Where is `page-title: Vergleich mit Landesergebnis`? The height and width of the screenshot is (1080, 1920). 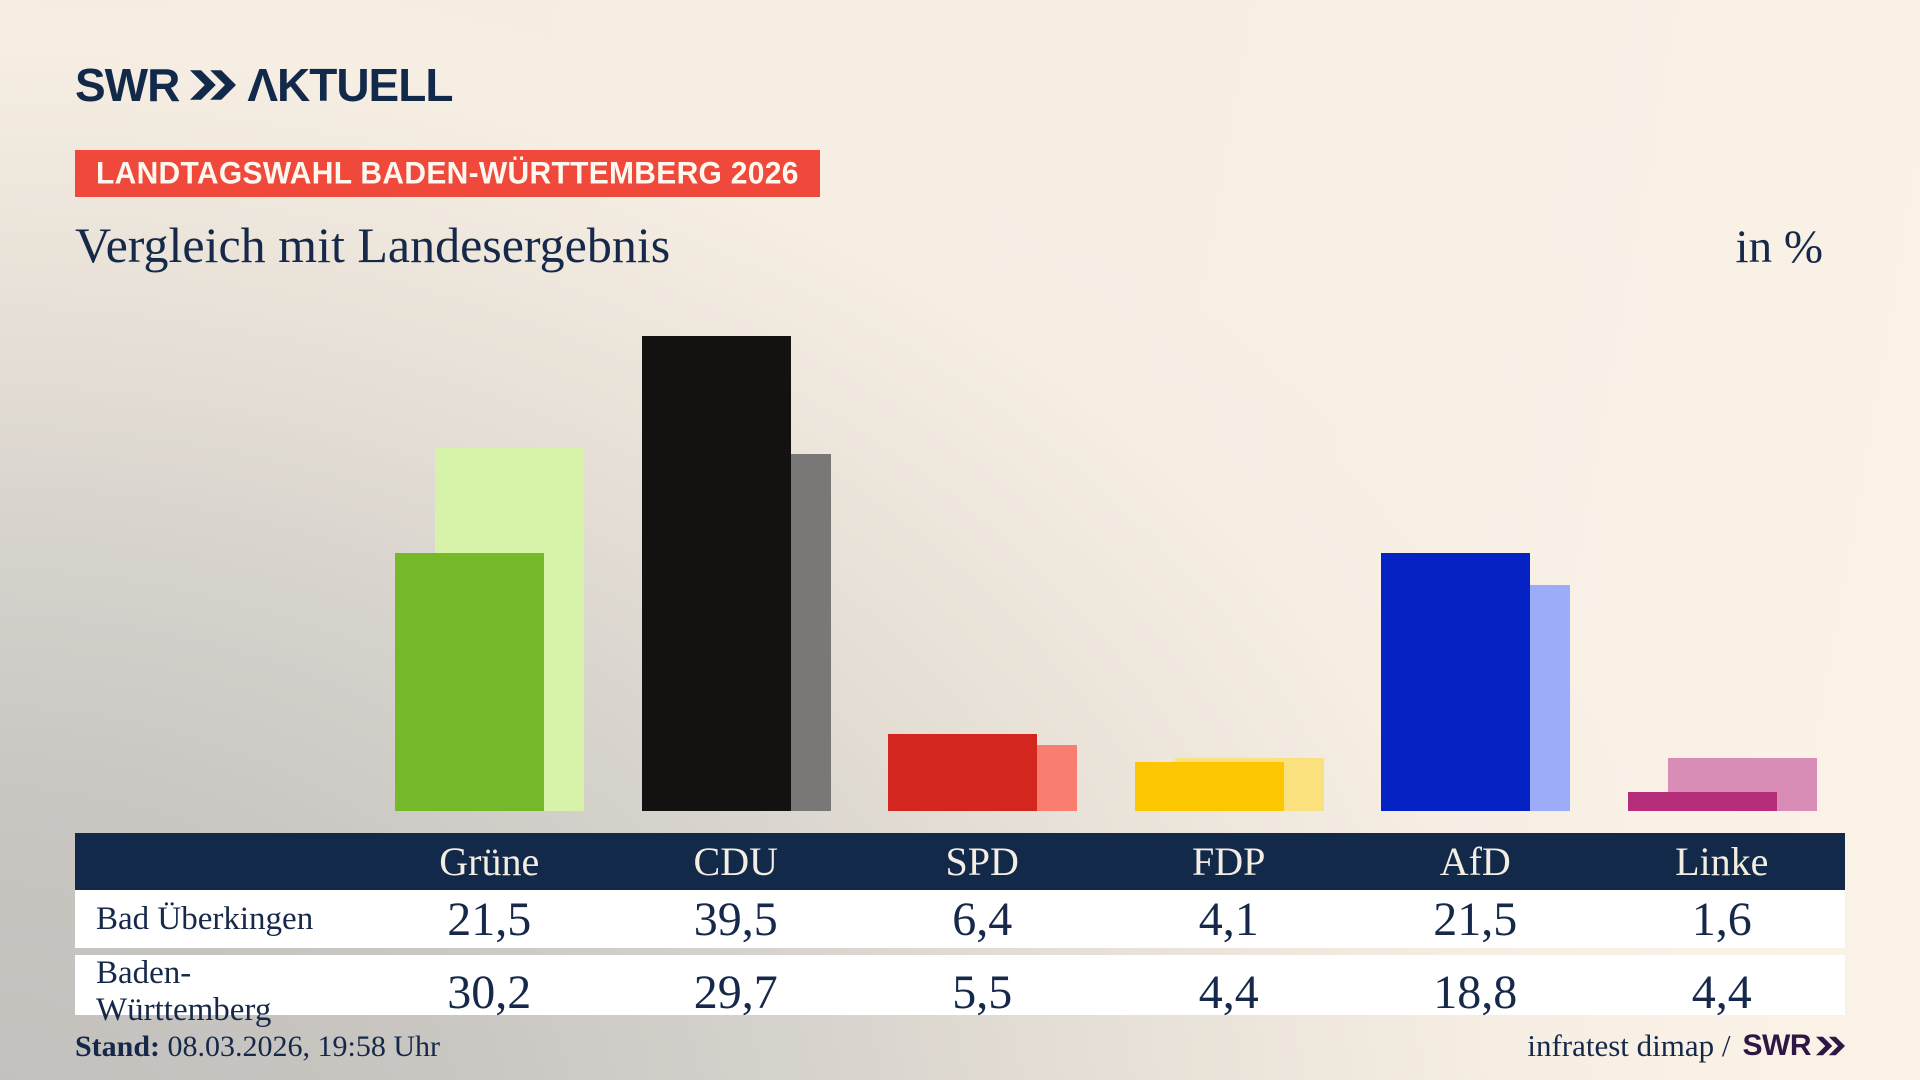
page-title: Vergleich mit Landesergebnis is located at coordinates (373, 245).